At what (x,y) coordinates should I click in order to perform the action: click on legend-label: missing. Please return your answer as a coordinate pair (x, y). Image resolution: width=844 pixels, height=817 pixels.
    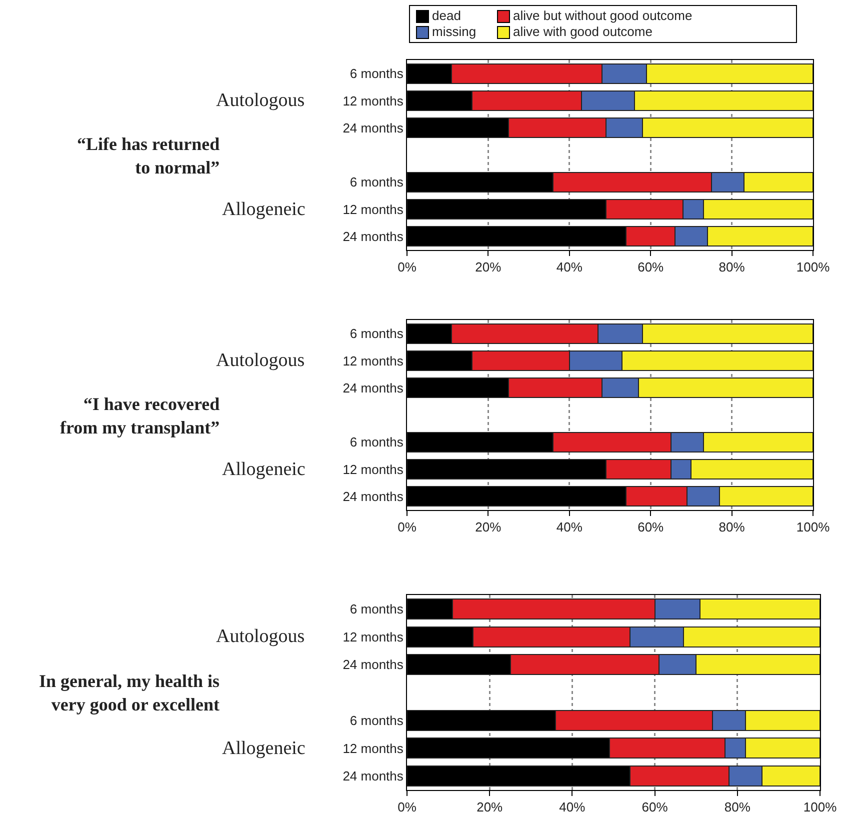
    Looking at the image, I should click on (454, 32).